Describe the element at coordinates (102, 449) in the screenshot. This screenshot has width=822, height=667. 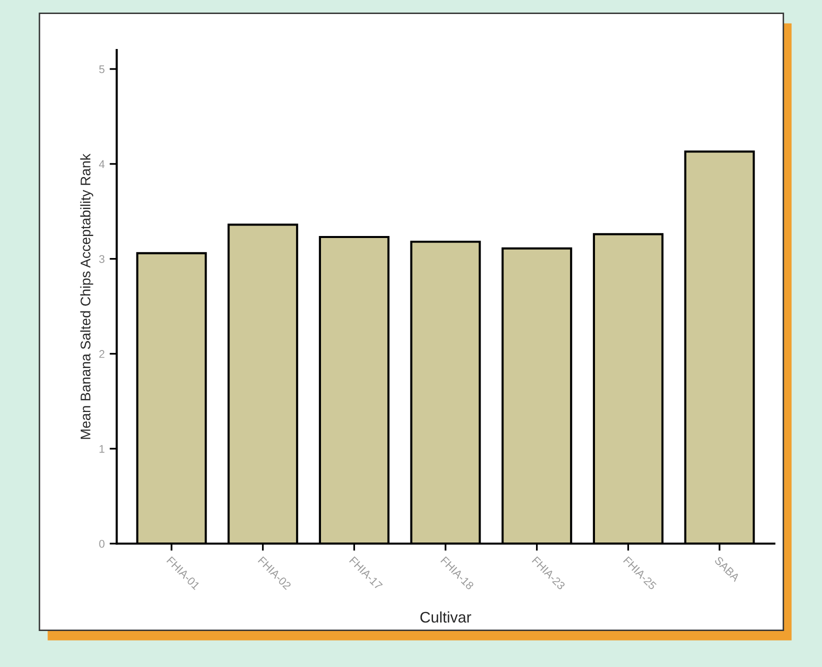
I see `y-tick-label: 1` at that location.